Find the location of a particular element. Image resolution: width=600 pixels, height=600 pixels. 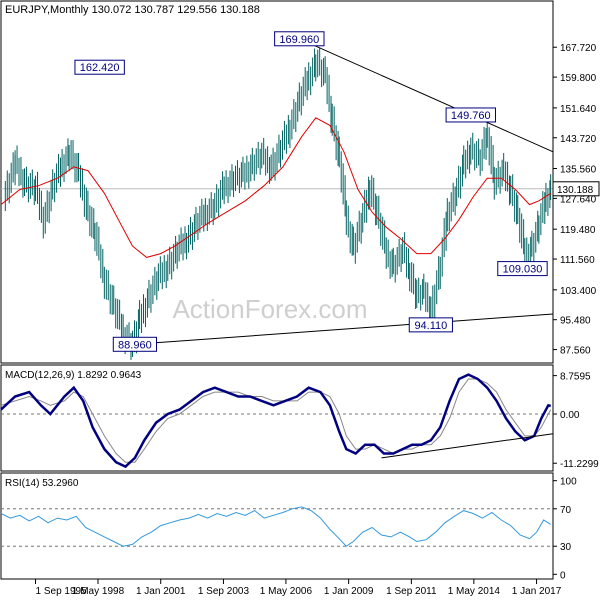

price-y-tick-label: 159.800 is located at coordinates (578, 78).